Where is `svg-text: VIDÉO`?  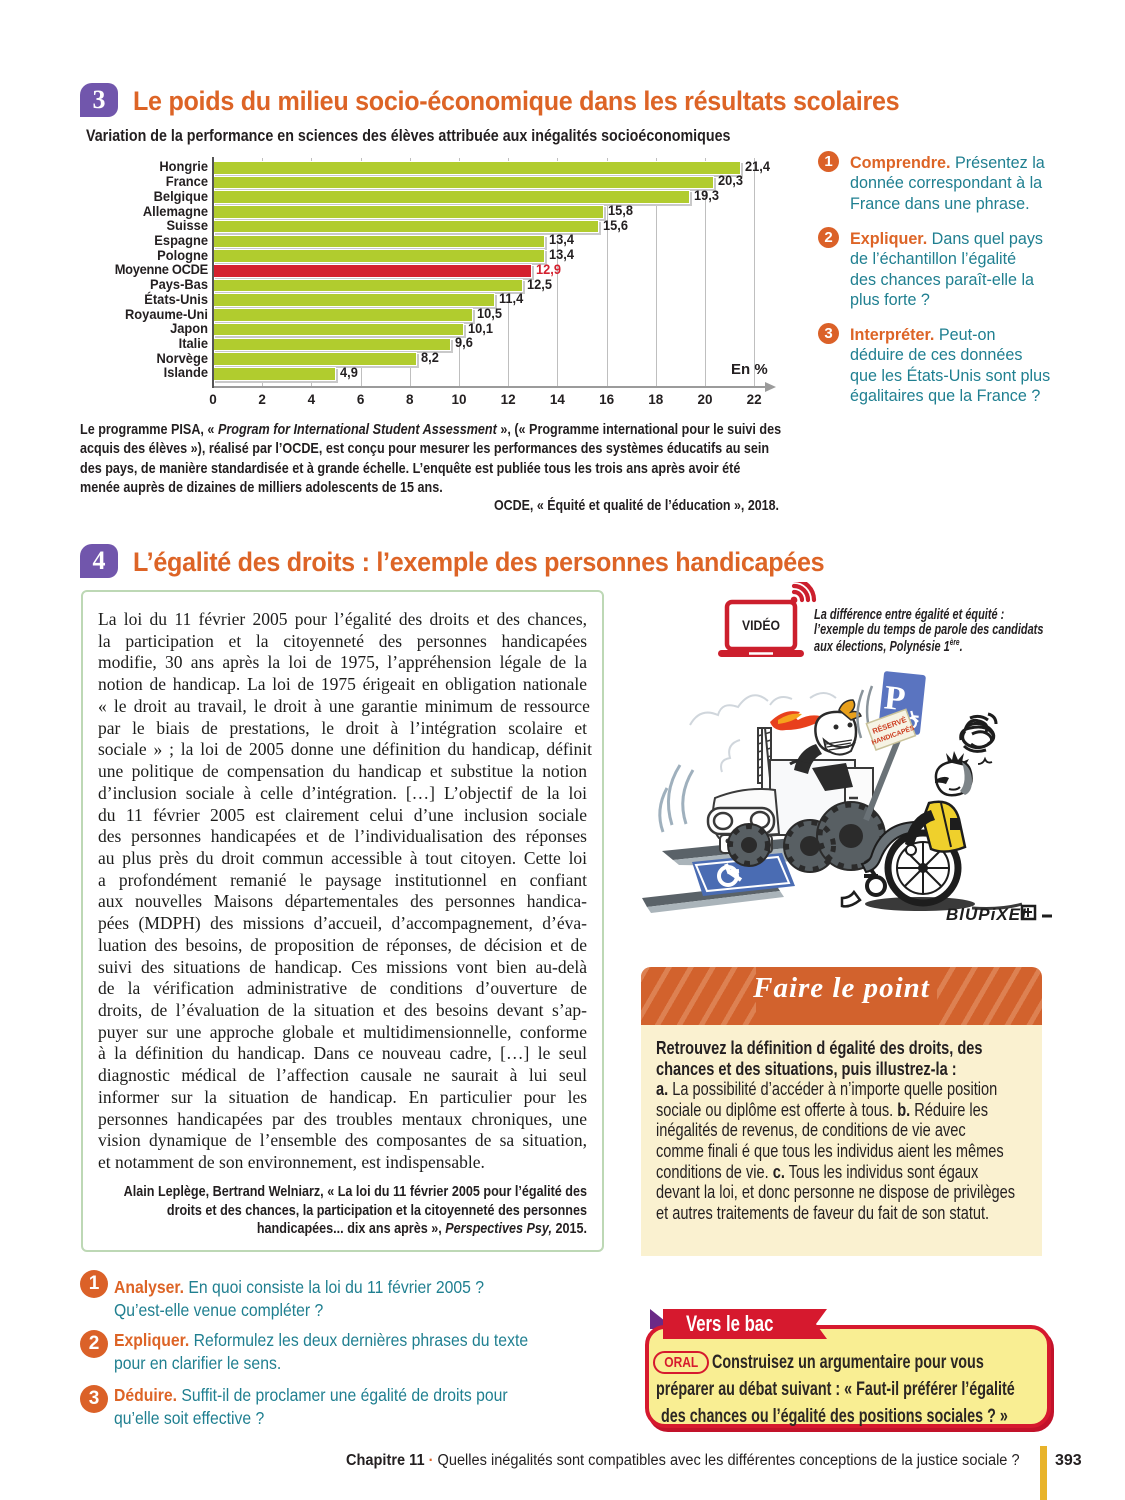
svg-text: VIDÉO is located at coordinates (761, 625).